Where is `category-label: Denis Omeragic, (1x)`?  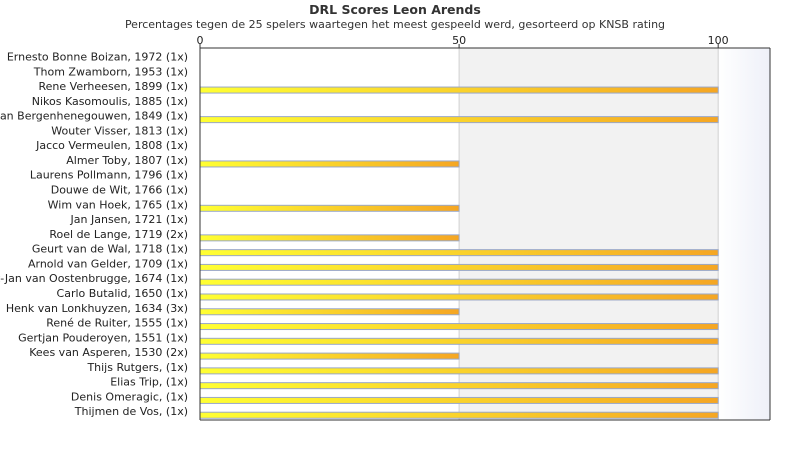 category-label: Denis Omeragic, (1x) is located at coordinates (129, 396).